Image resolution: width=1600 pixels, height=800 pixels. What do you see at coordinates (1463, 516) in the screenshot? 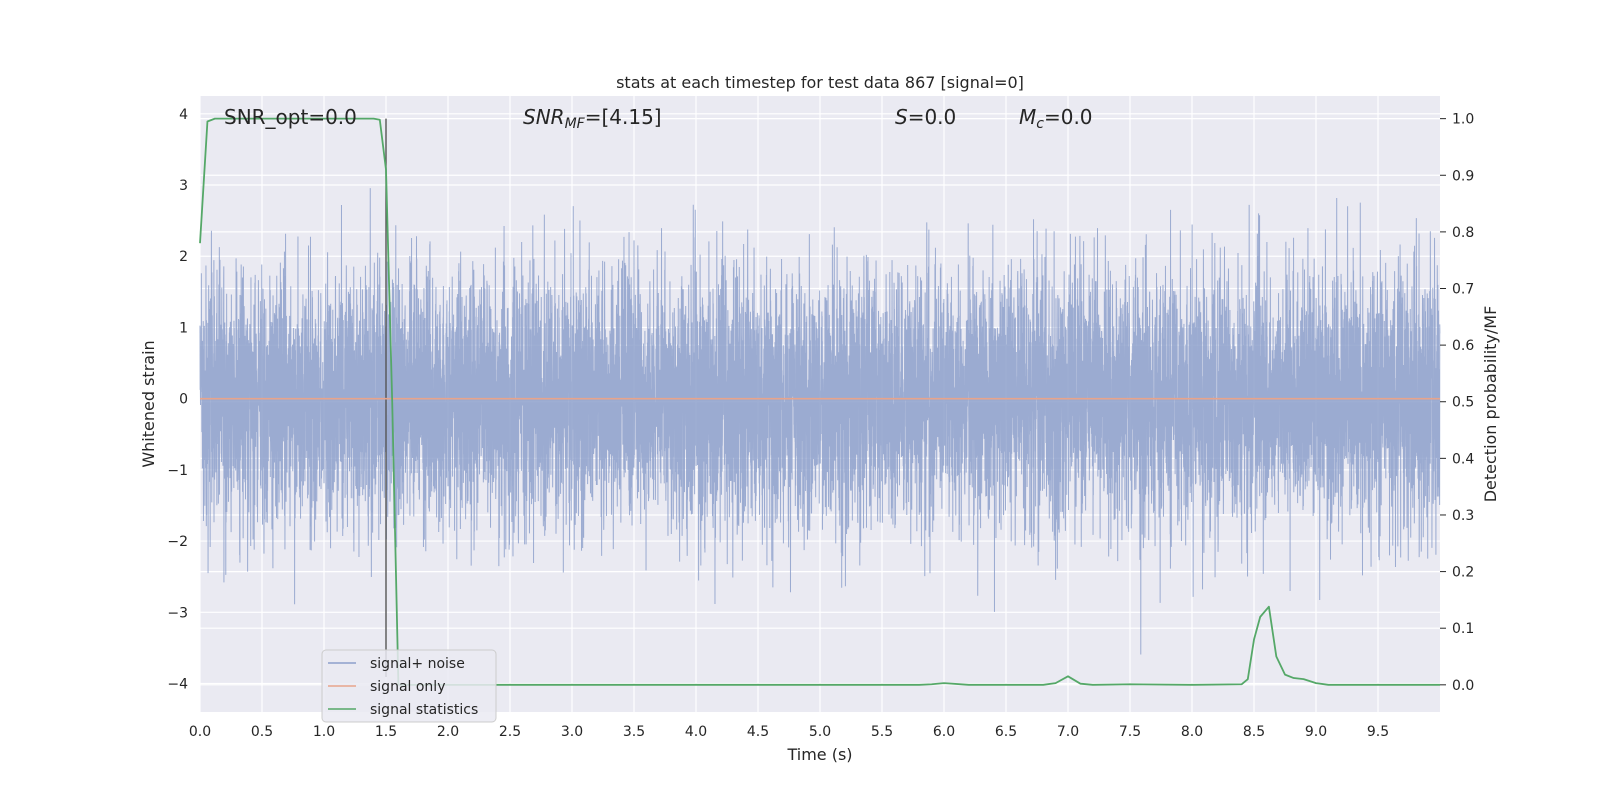
I see `y2-tick-label: 0.3` at bounding box center [1463, 516].